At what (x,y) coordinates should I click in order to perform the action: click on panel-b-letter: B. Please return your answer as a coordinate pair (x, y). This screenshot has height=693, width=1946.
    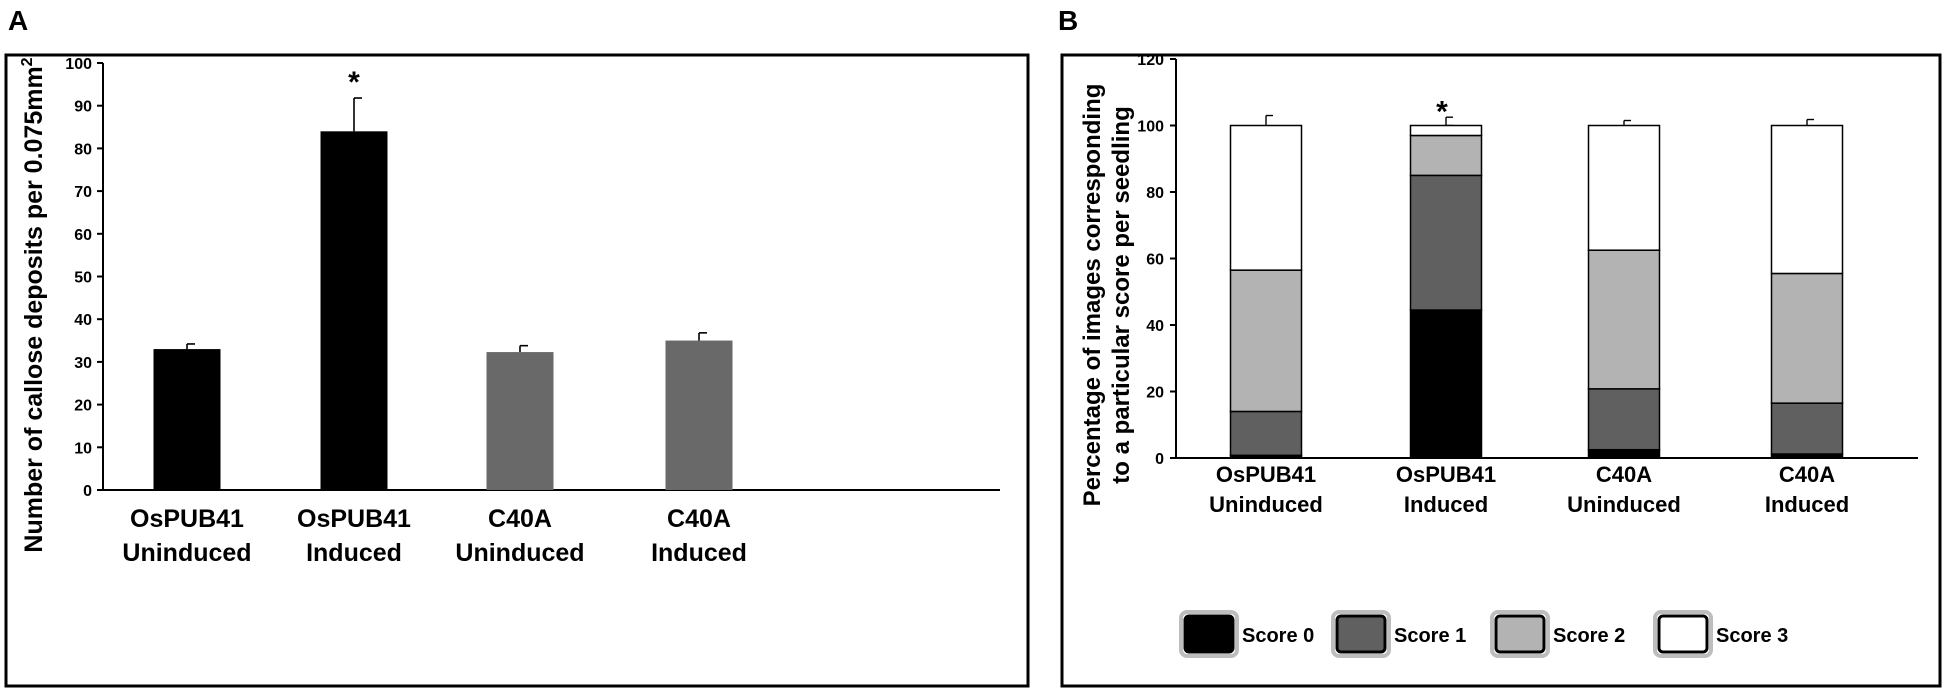
    Looking at the image, I should click on (1068, 20).